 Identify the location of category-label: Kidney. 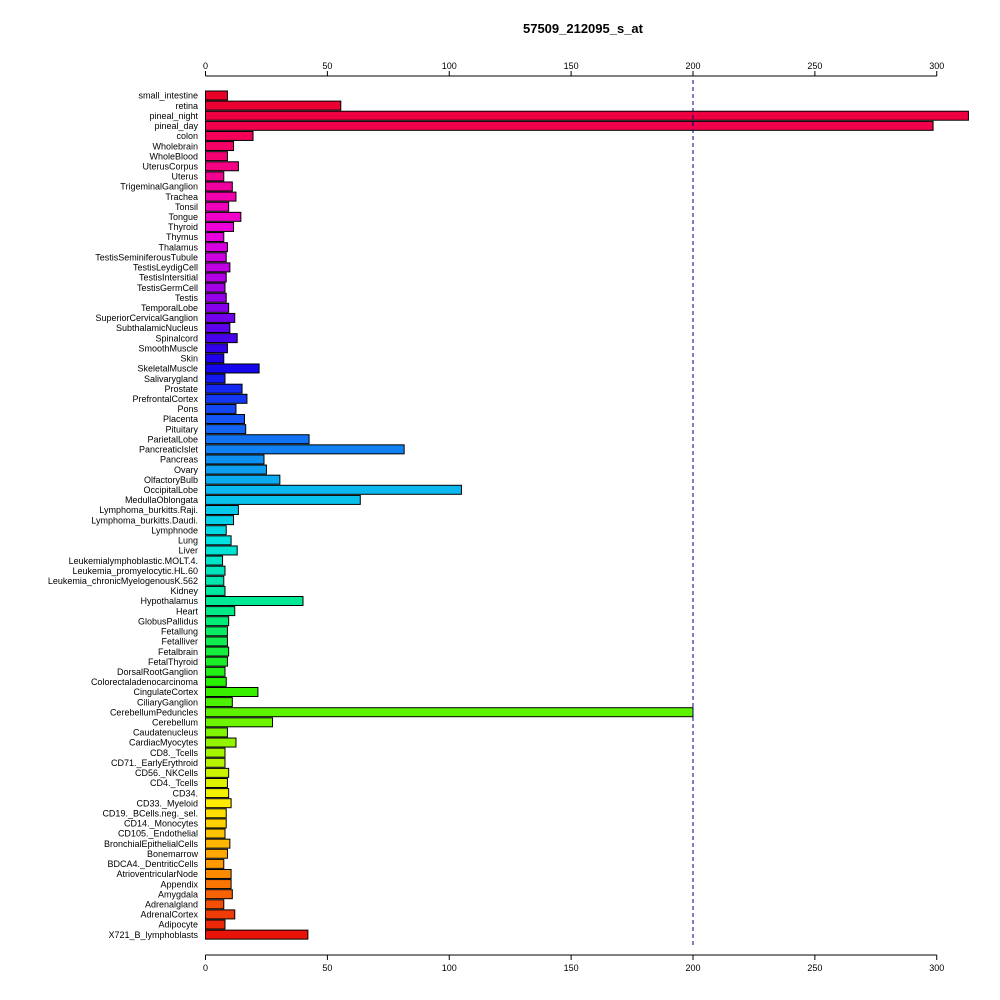
(184, 591).